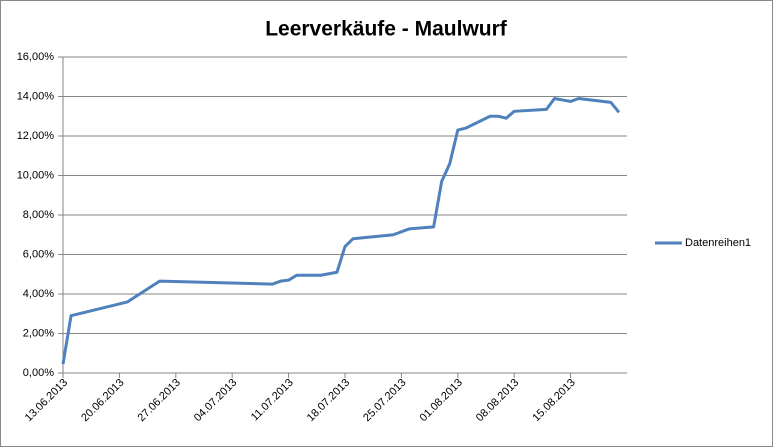  I want to click on y-tick-label: 14,00%, so click(36, 96).